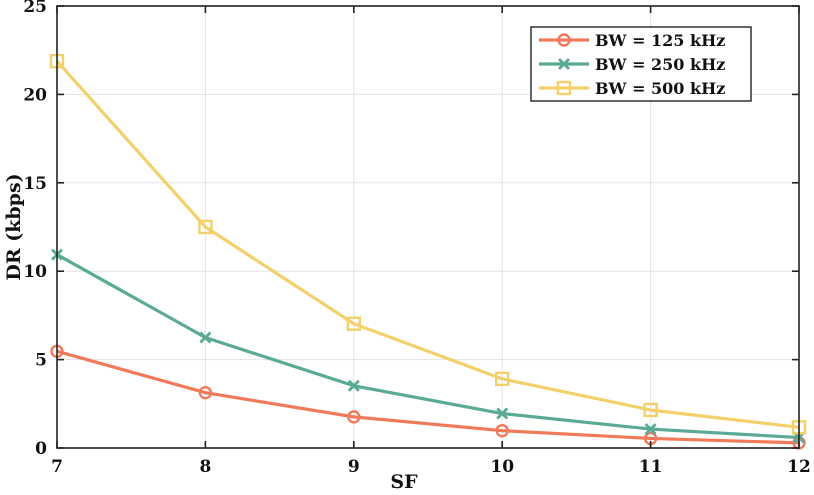 This screenshot has height=495, width=814. Describe the element at coordinates (35, 95) in the screenshot. I see `y-tick-label: 20` at that location.